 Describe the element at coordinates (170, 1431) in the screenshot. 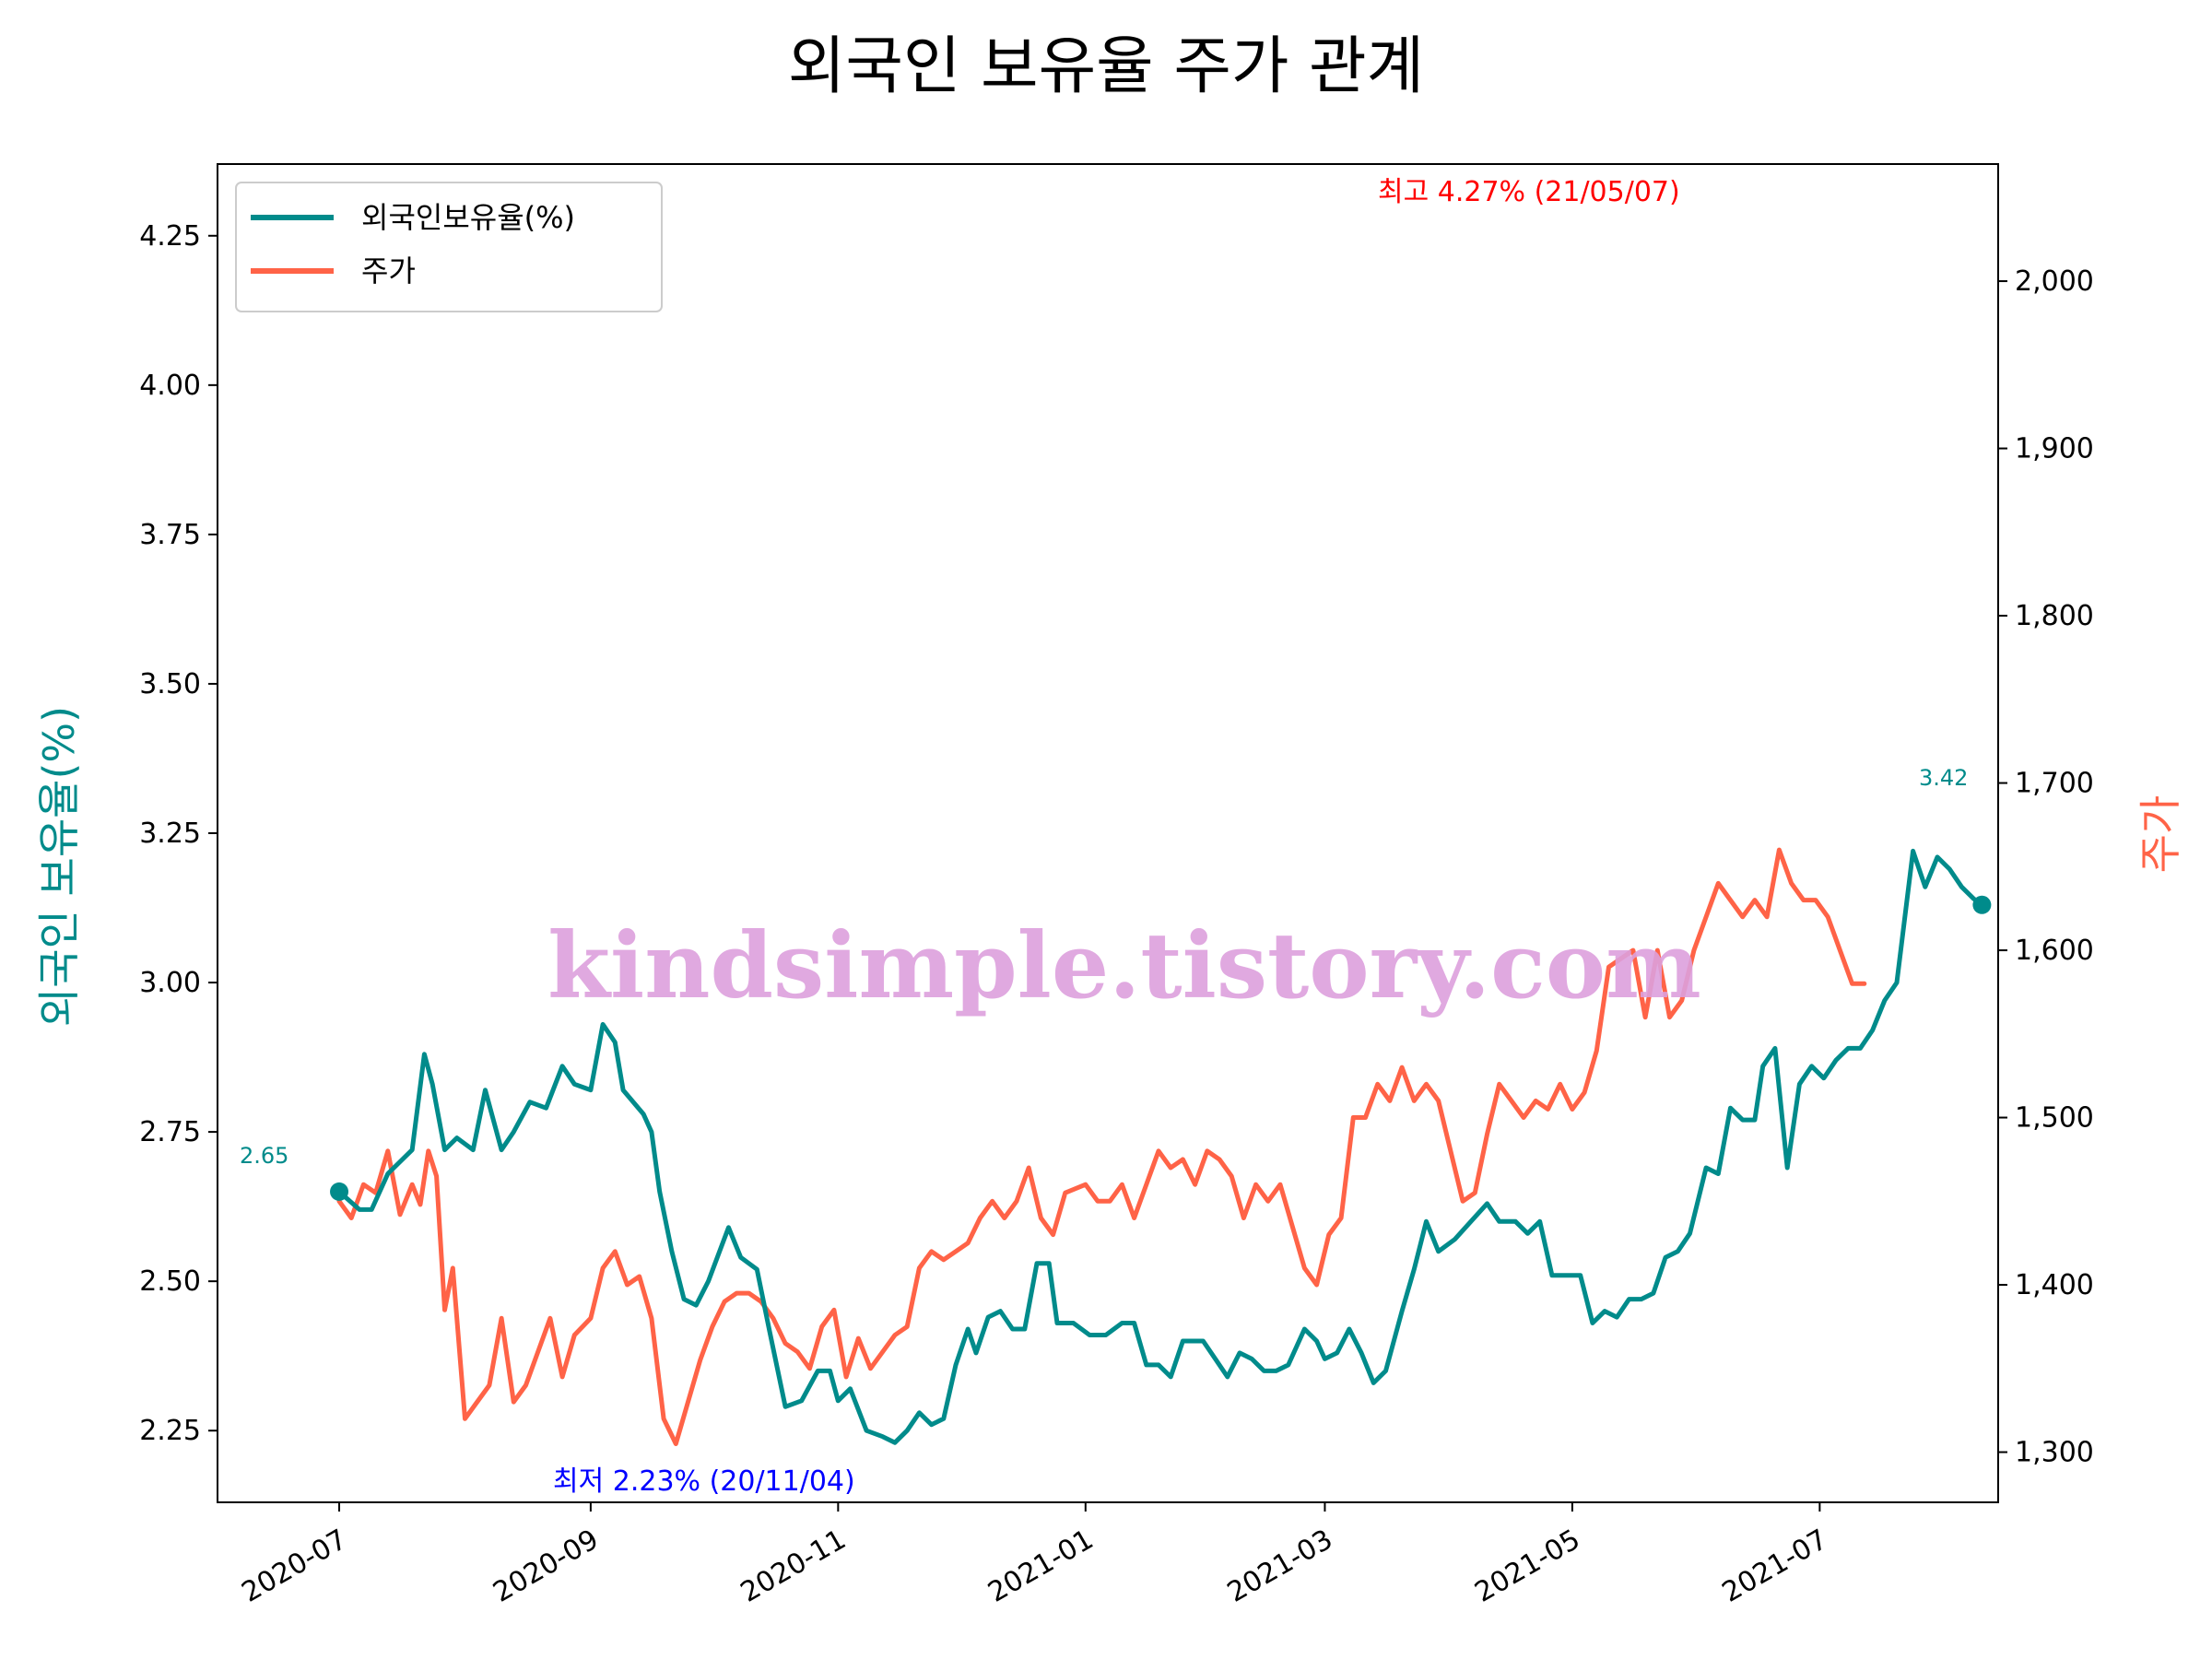

I see `left-y-tick-label: 2.25` at that location.